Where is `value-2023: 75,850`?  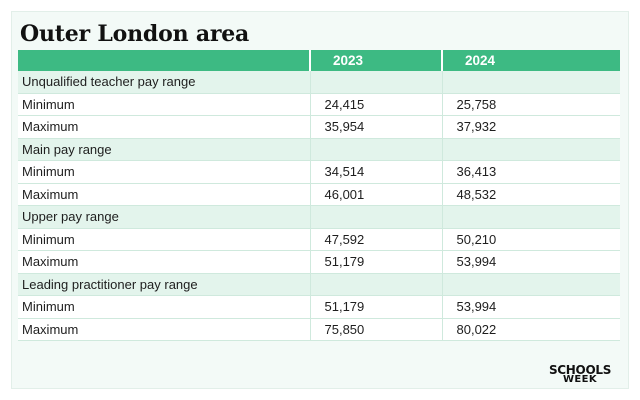
value-2023: 75,850 is located at coordinates (376, 329).